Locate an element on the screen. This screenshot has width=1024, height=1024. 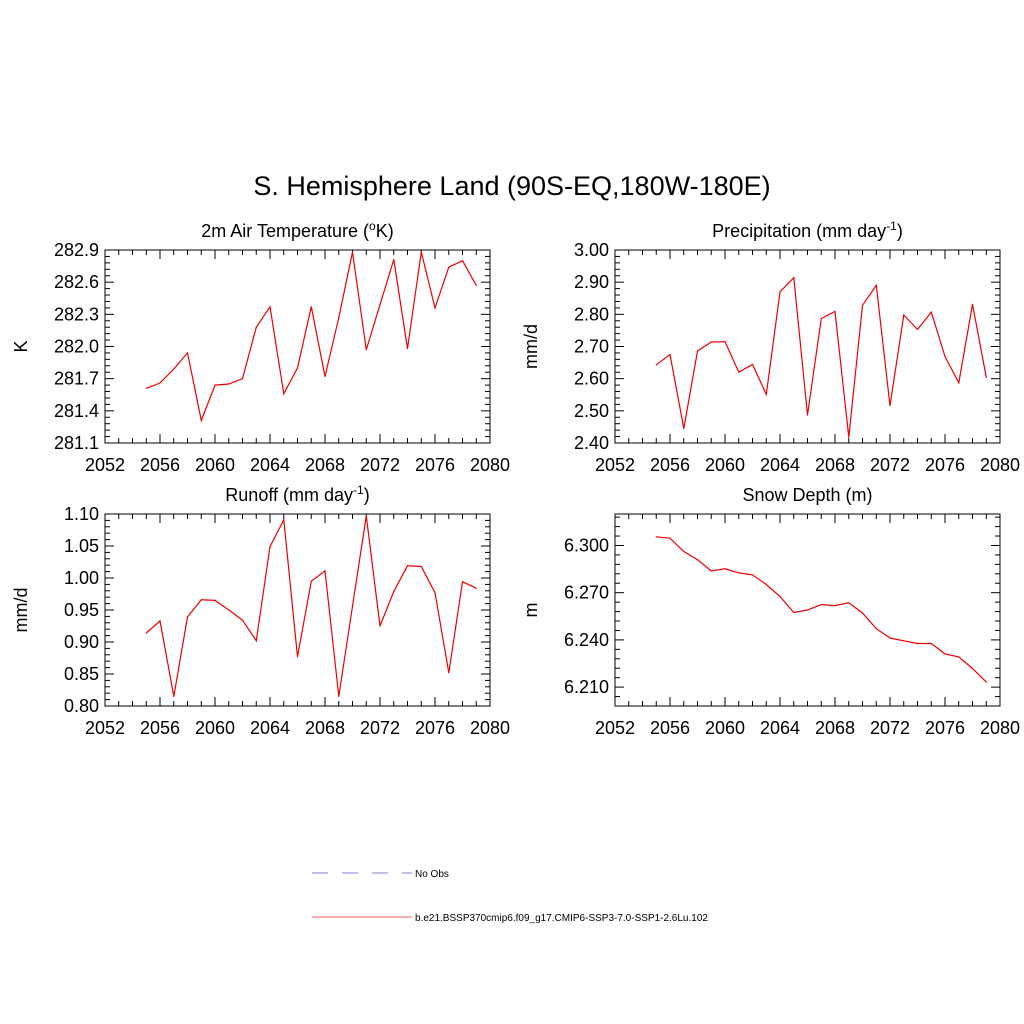
y-tick-label: 1.10 is located at coordinates (81, 514).